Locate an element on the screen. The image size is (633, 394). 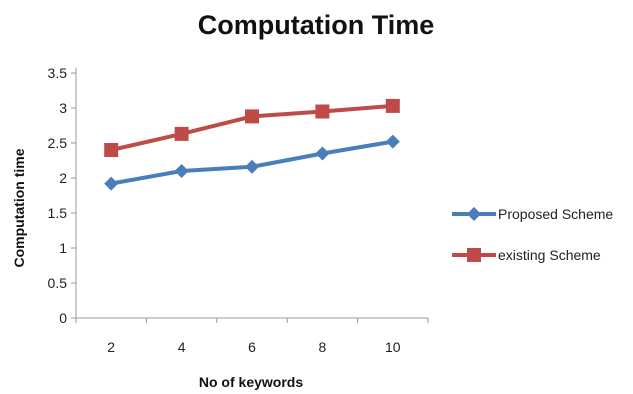
legend: Proposed Scheme existing Scheme is located at coordinates (532, 234).